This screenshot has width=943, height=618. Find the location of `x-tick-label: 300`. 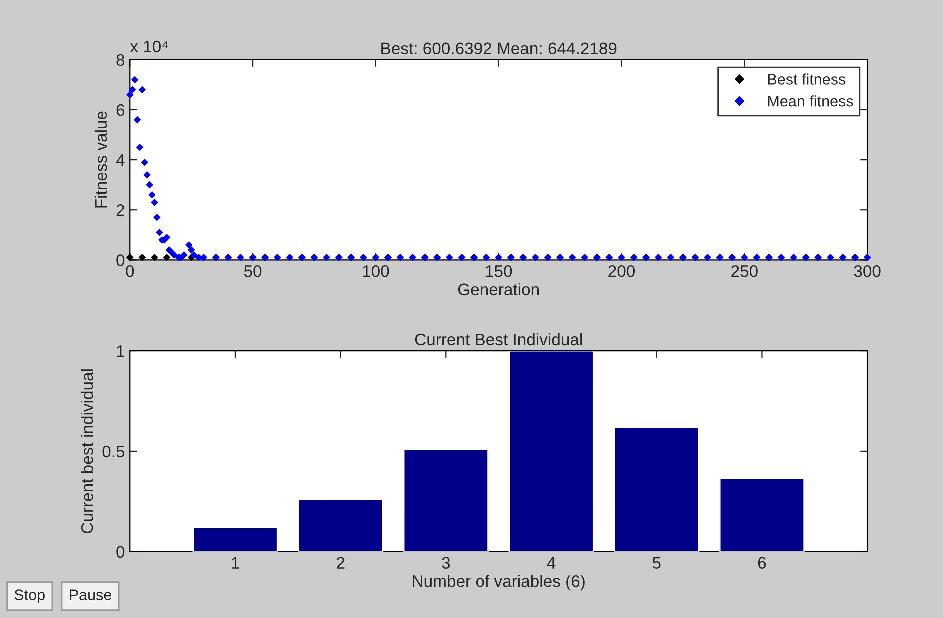

x-tick-label: 300 is located at coordinates (867, 271).